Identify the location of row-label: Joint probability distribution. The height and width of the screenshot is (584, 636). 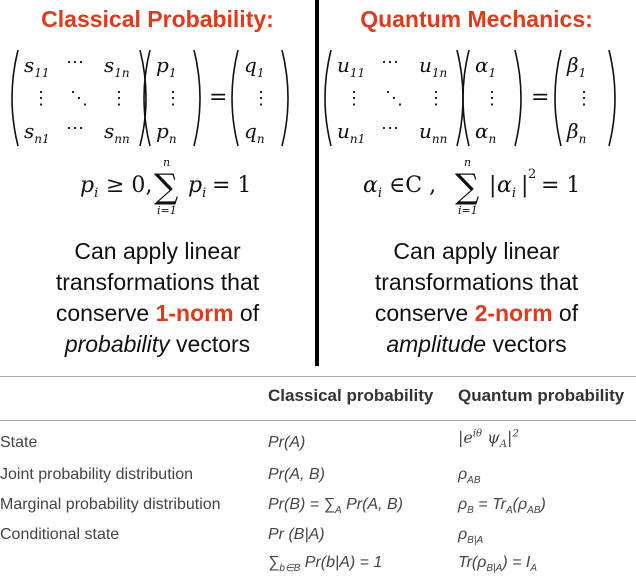
(96, 474).